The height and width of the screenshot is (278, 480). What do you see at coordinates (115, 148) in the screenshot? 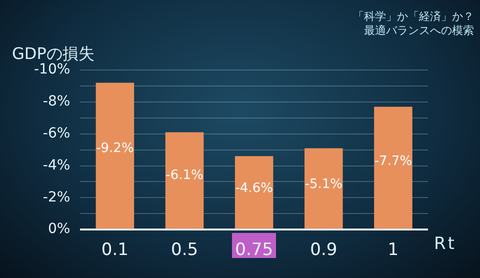
I see `data-label: -9.2%` at bounding box center [115, 148].